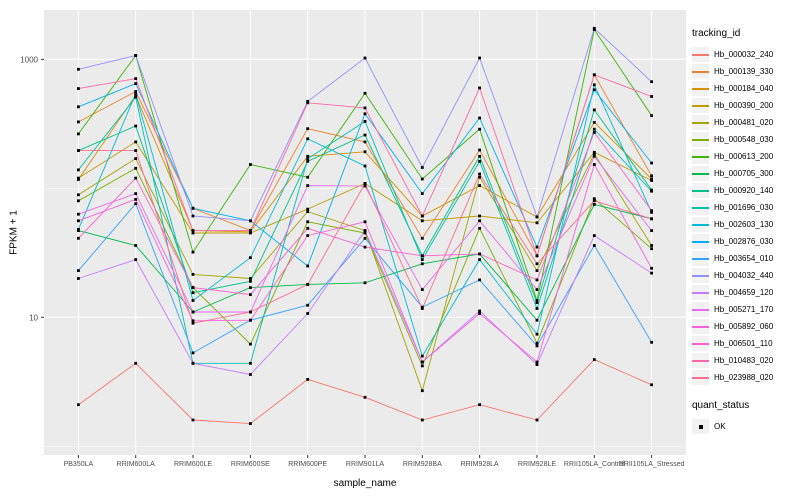 This screenshot has width=800, height=500. I want to click on legend-quant-items: OK, so click(745, 426).